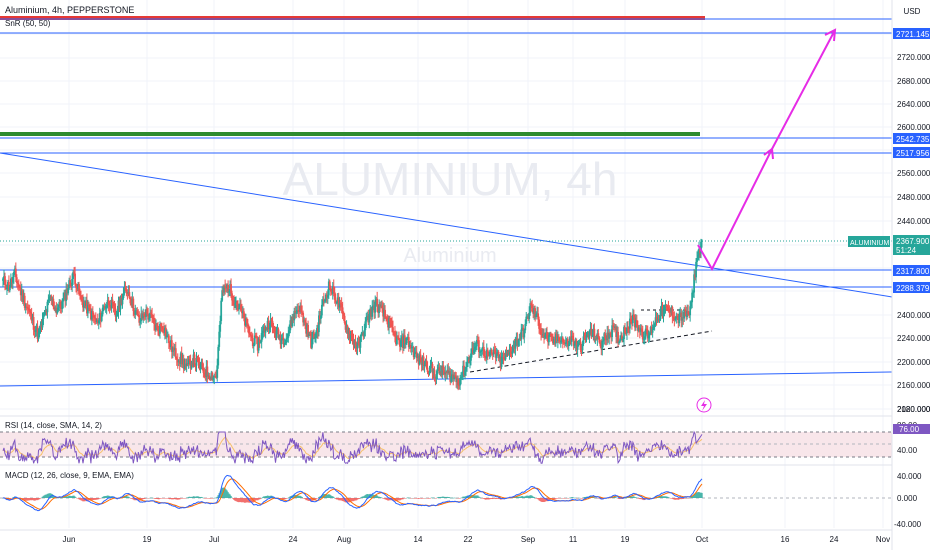  Describe the element at coordinates (446, 379) in the screenshot. I see `support-trendline` at that location.